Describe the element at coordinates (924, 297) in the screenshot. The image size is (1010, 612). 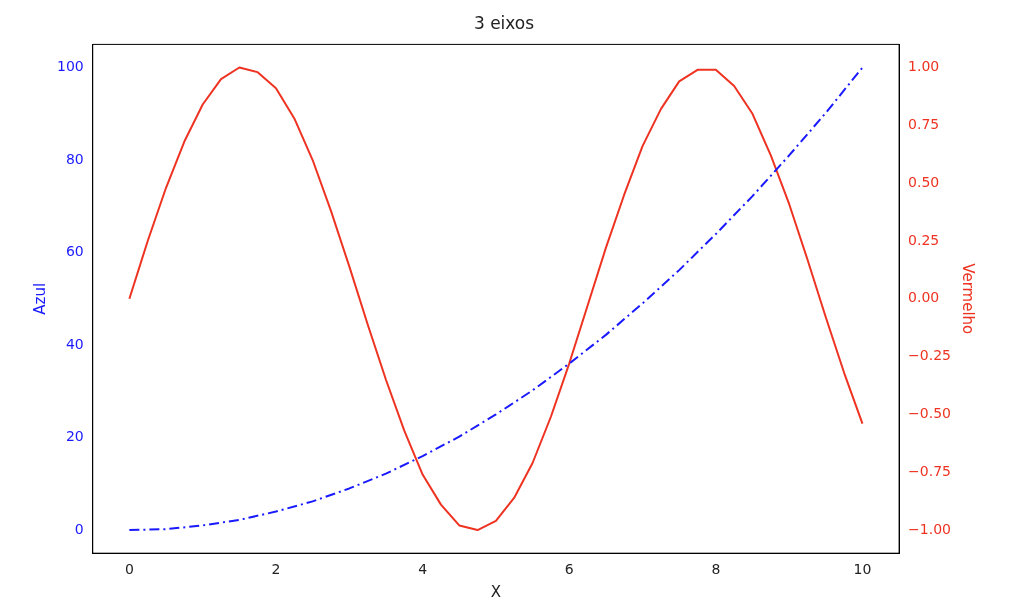
I see `y2-tick-label: 0.00` at that location.